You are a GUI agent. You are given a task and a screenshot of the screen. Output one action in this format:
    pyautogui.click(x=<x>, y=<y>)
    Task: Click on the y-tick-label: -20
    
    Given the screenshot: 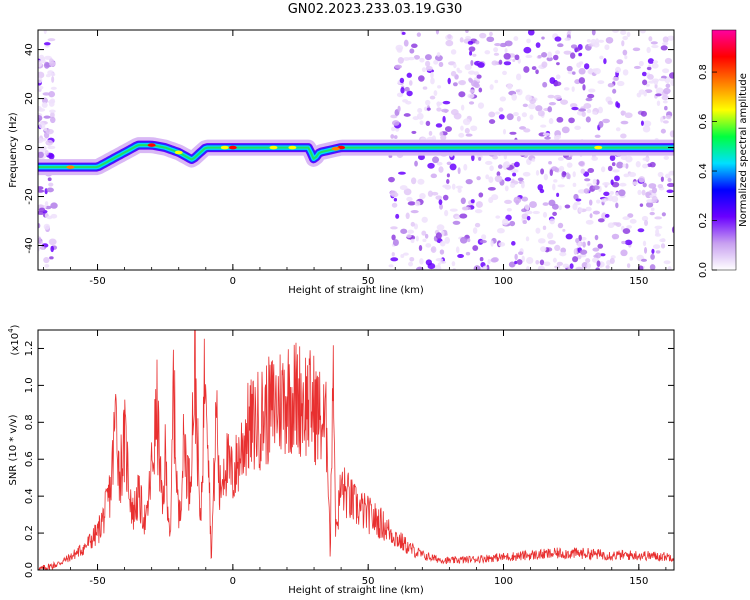 What is the action you would take?
    pyautogui.click(x=29, y=196)
    